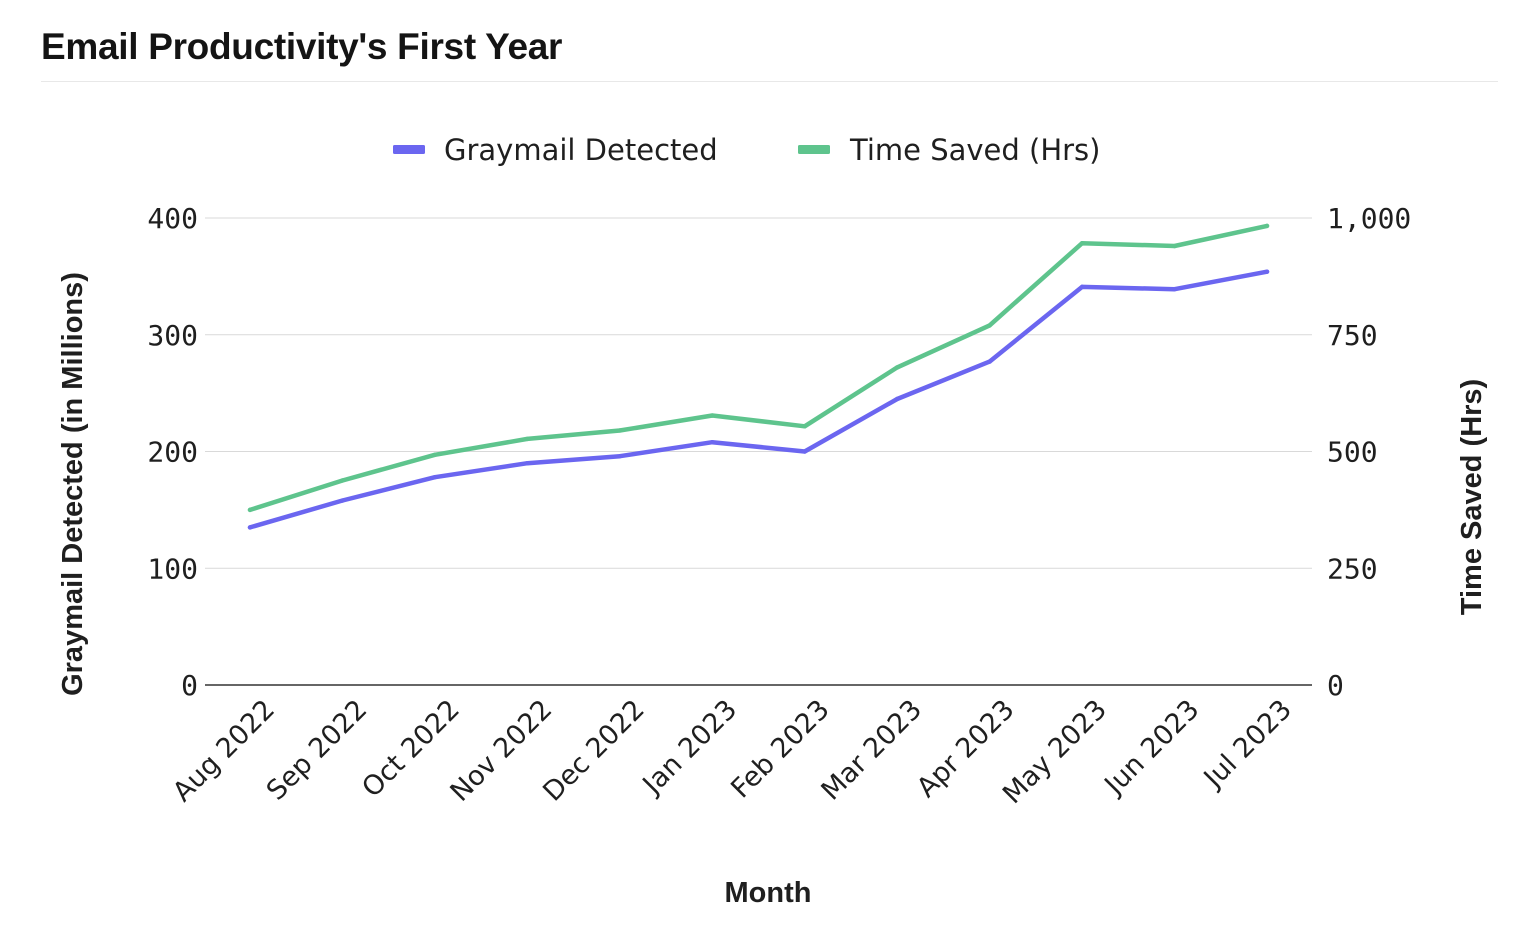 This screenshot has width=1536, height=937. Describe the element at coordinates (302, 46) in the screenshot. I see `page-title: Email Productivity's First Year` at that location.